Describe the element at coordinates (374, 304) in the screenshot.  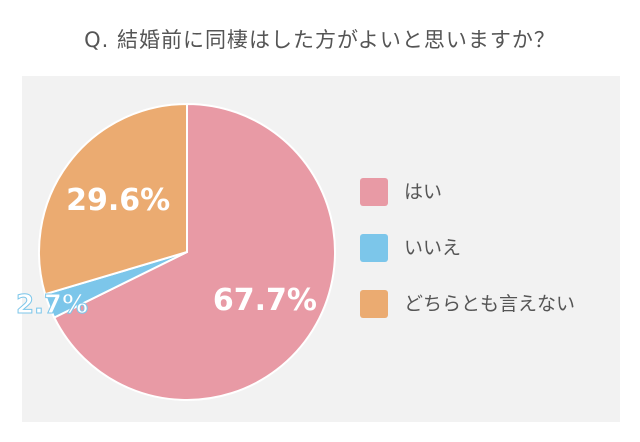
I see `legend-swatch-neither` at that location.